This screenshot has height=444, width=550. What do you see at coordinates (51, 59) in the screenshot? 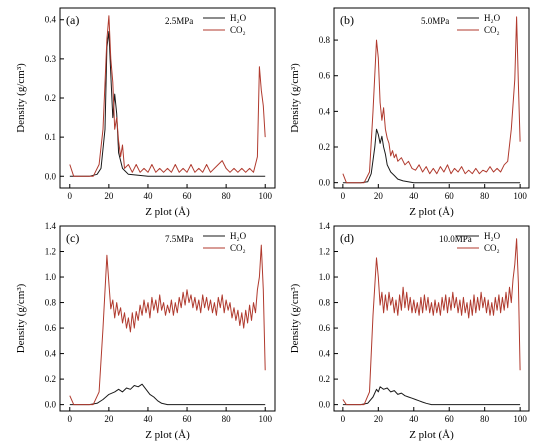
I see `y-tick-label: 0.3` at bounding box center [51, 59].